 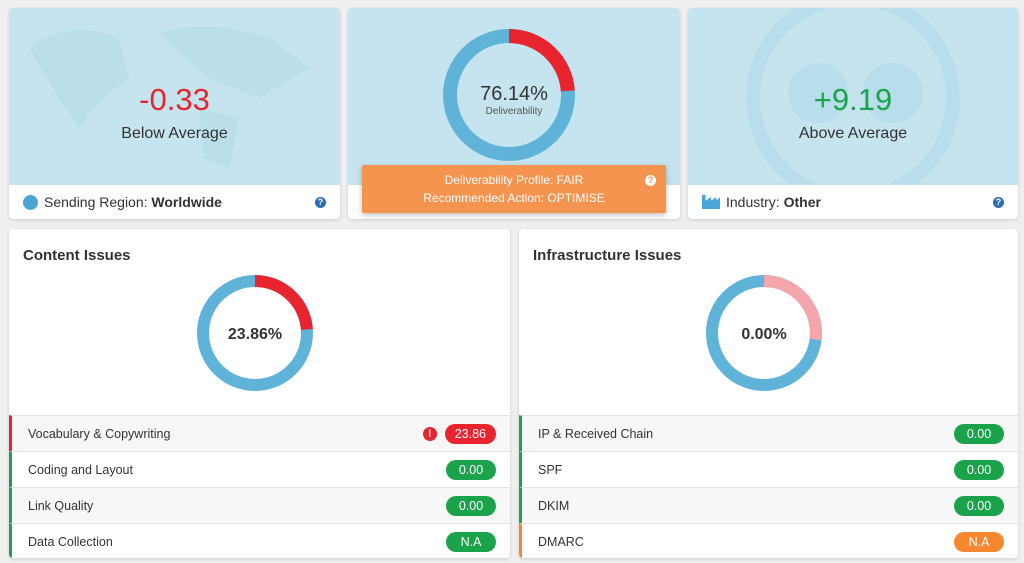 I want to click on content-title: Content Issues, so click(x=77, y=255).